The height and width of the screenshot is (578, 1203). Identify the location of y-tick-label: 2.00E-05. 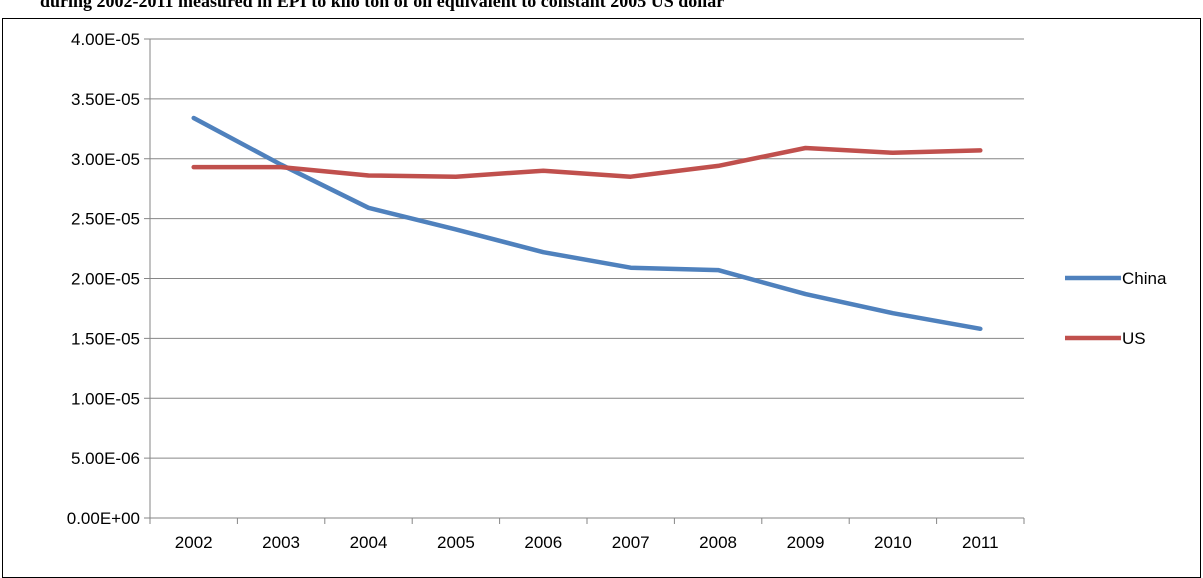
(105, 279).